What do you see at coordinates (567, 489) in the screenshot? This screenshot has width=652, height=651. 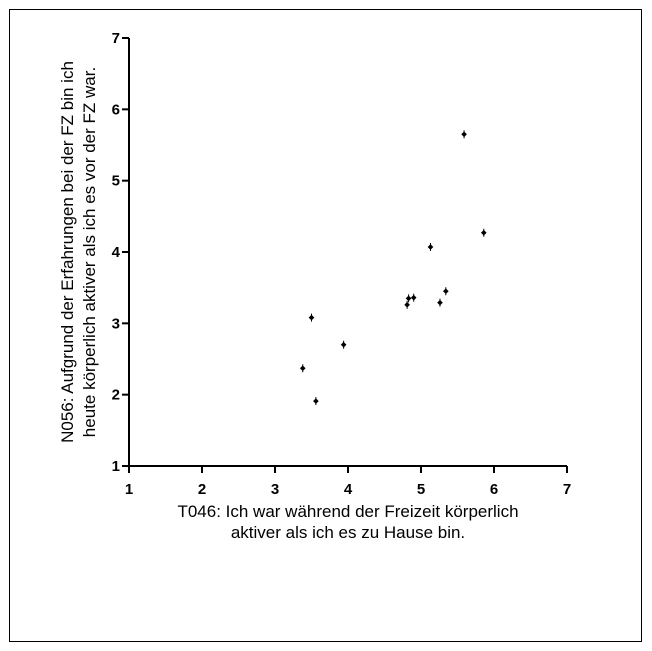 I see `x-tick-label: 7` at bounding box center [567, 489].